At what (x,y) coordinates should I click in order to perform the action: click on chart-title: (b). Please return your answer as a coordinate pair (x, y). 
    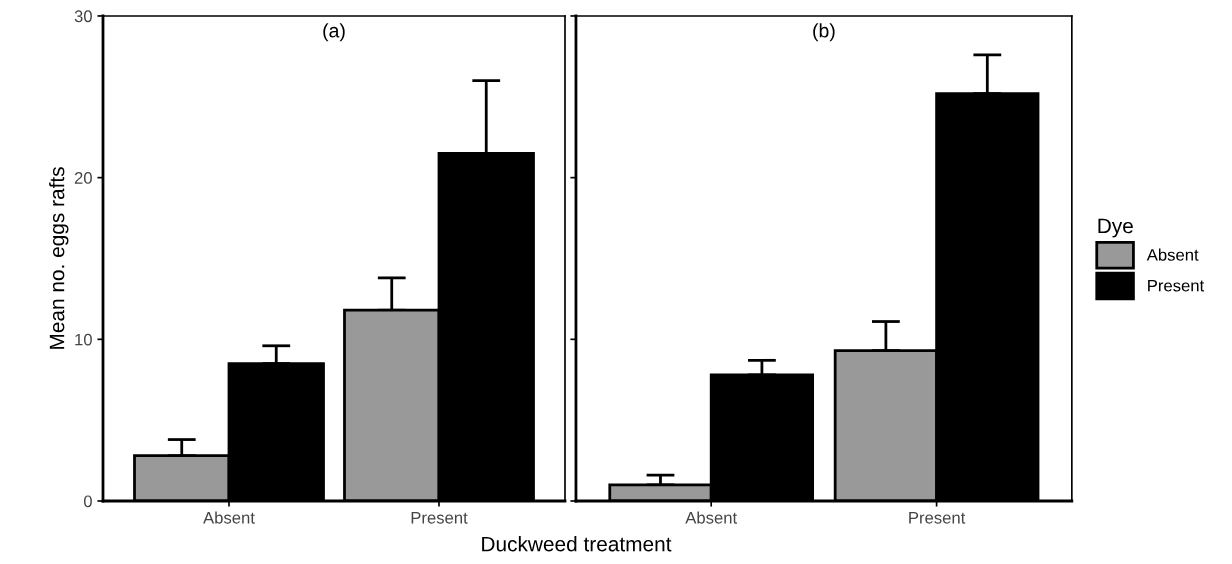
    Looking at the image, I should click on (824, 32).